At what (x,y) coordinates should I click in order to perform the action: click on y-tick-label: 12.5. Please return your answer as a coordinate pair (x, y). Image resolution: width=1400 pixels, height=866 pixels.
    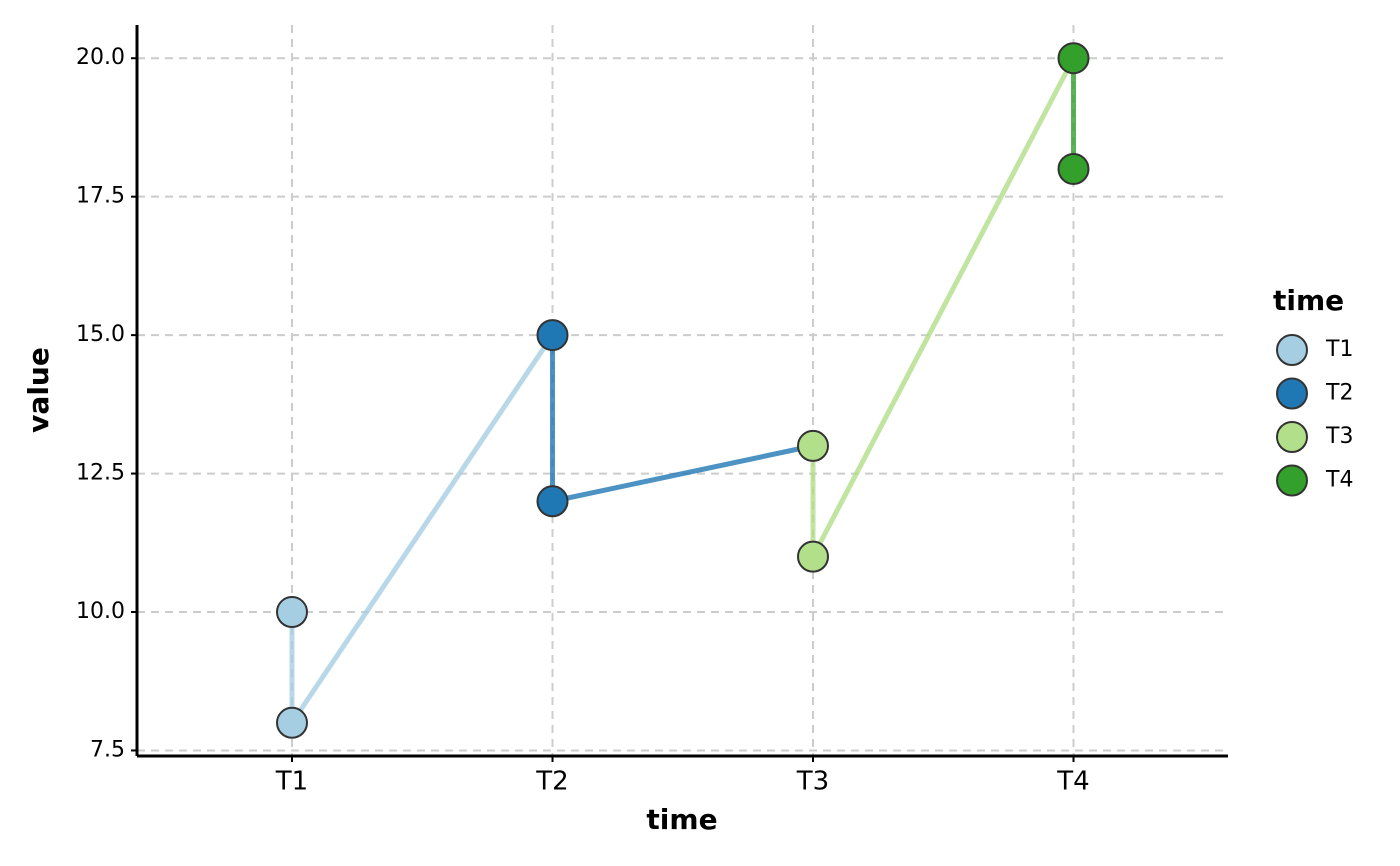
    Looking at the image, I should click on (100, 473).